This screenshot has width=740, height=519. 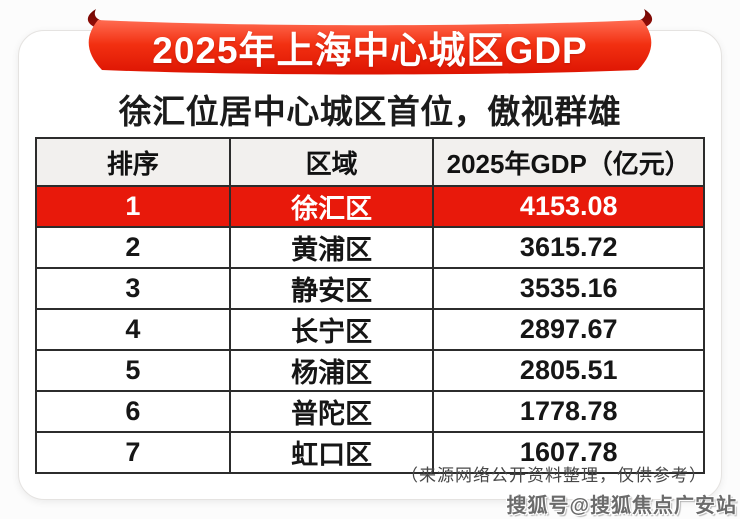 What do you see at coordinates (554, 475) in the screenshot?
I see `source-note: （来源网络公开资料整理，仅供参考）` at bounding box center [554, 475].